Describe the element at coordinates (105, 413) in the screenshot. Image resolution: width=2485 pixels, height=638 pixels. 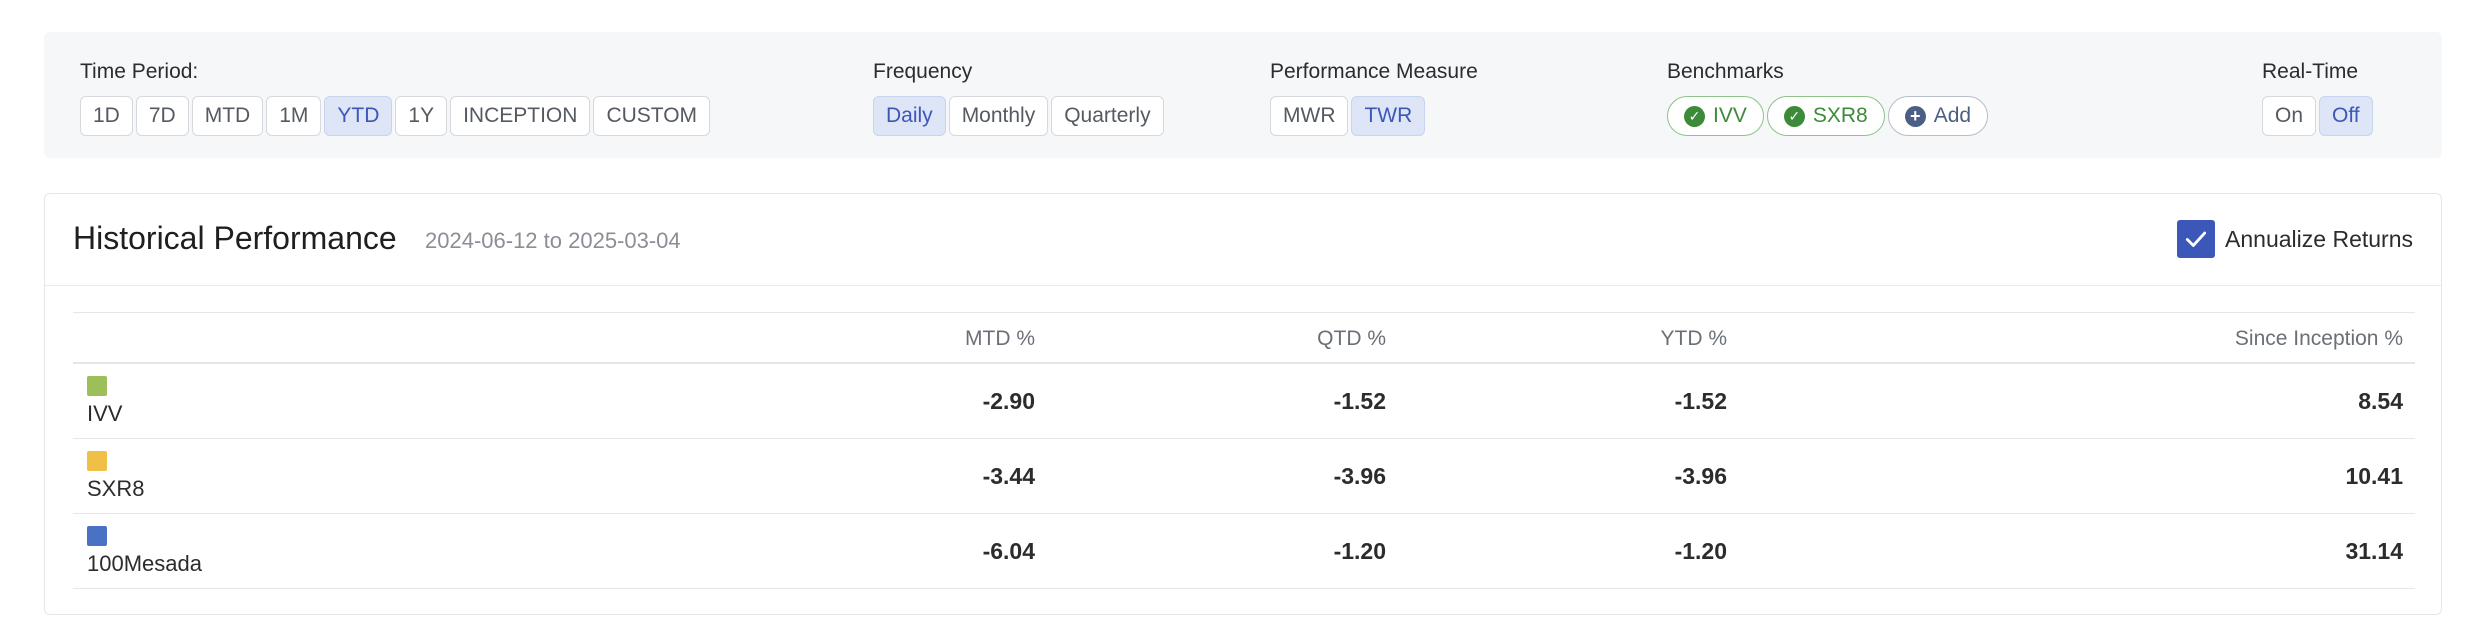
I see `row-name: IVV` at that location.